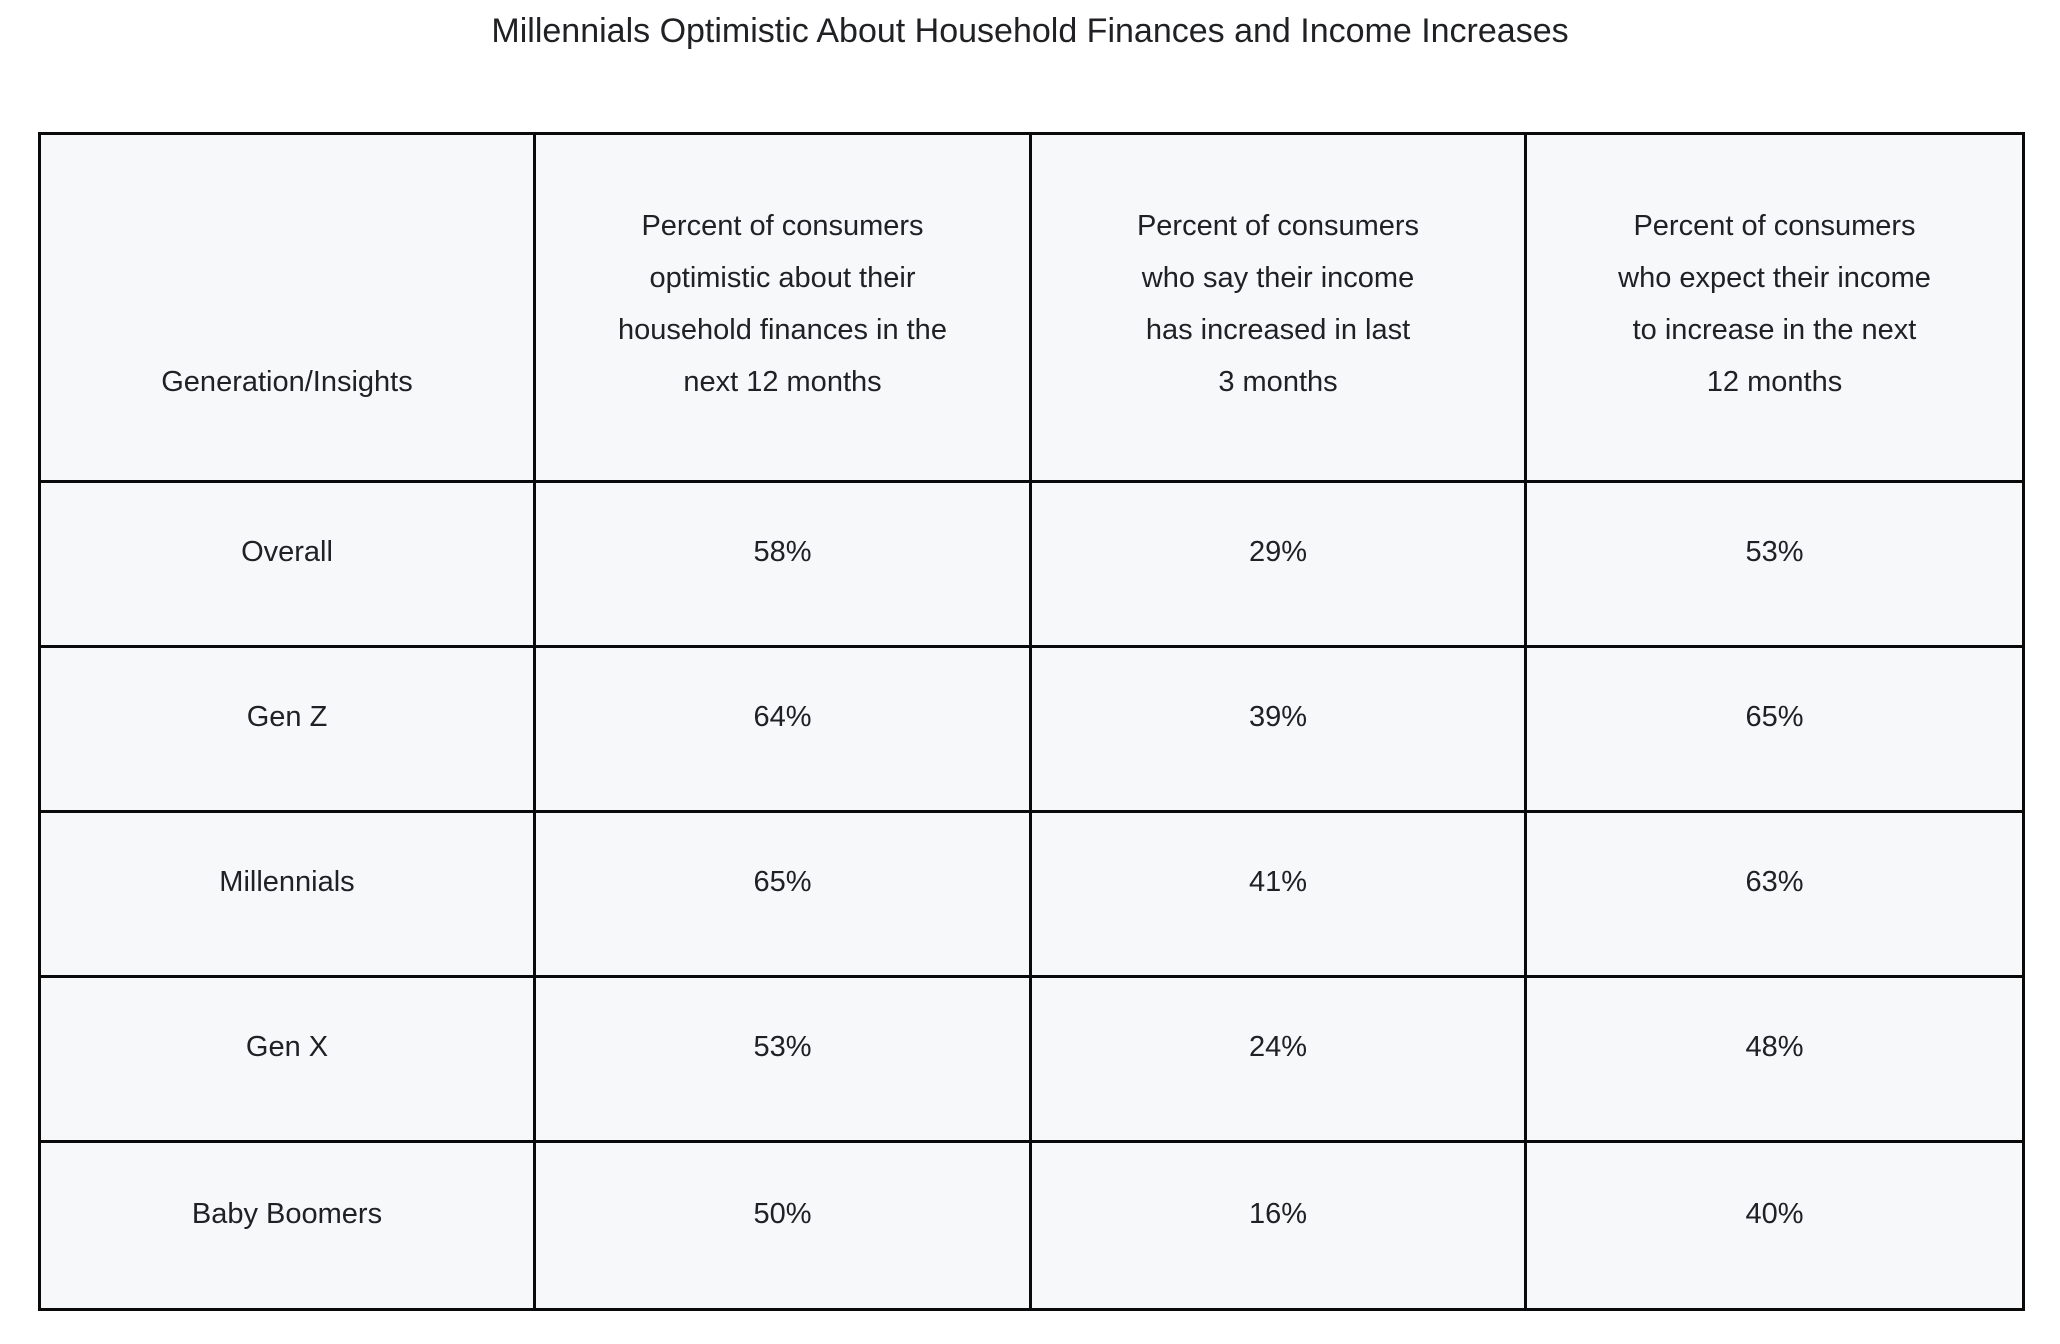 This screenshot has width=2060, height=1344. What do you see at coordinates (1774, 894) in the screenshot?
I see `value-cell: 63%` at bounding box center [1774, 894].